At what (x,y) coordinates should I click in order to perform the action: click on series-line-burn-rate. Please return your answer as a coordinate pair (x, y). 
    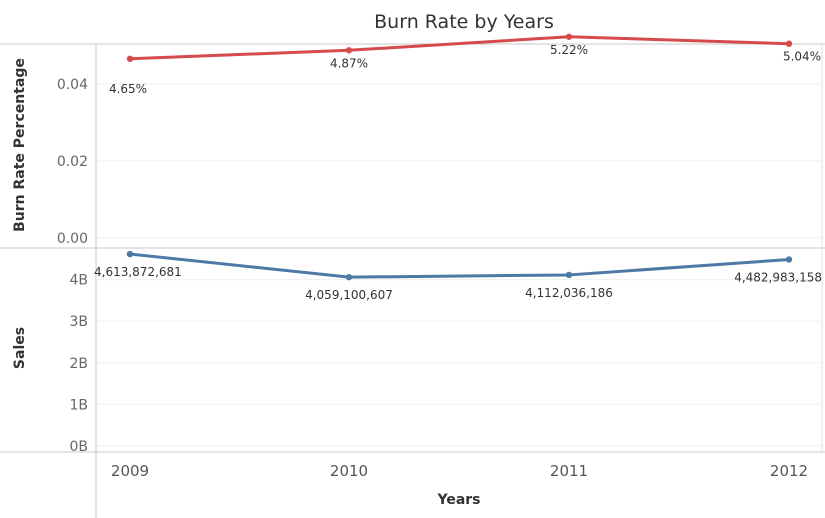
    Looking at the image, I should click on (459, 48).